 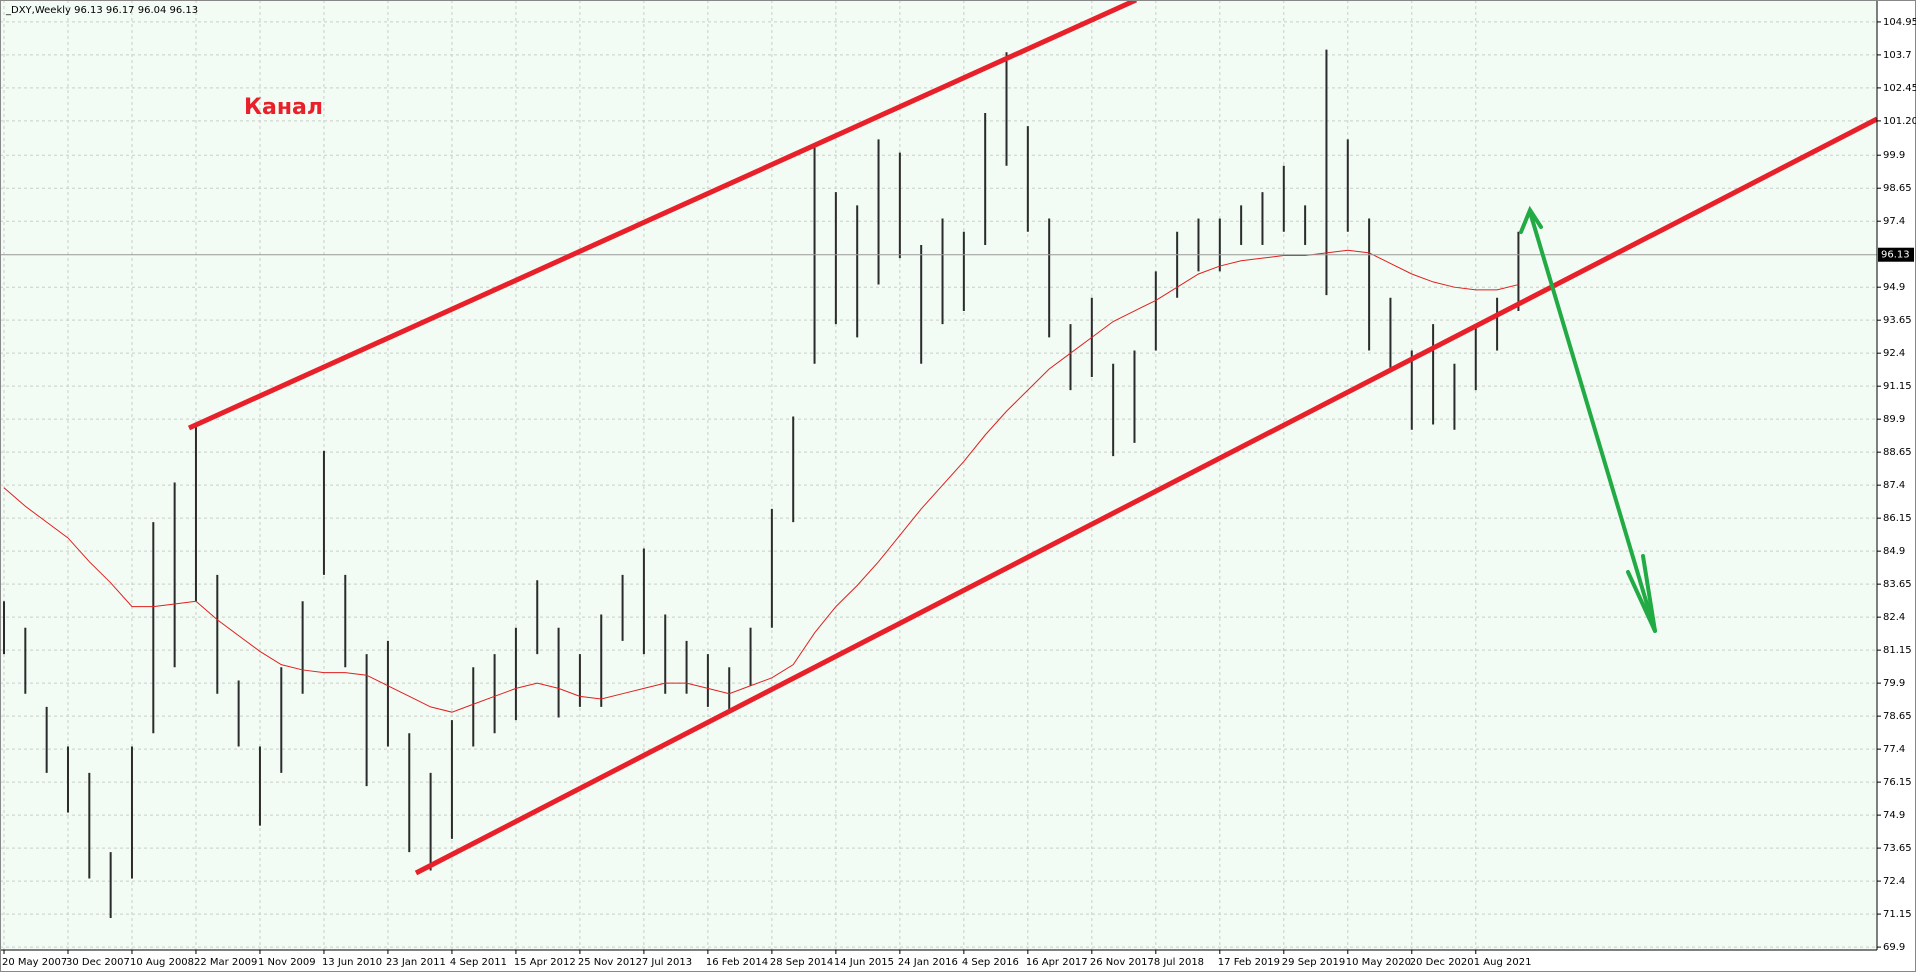 I want to click on x-tick-label: 16 Apr 2017, so click(x=1057, y=962).